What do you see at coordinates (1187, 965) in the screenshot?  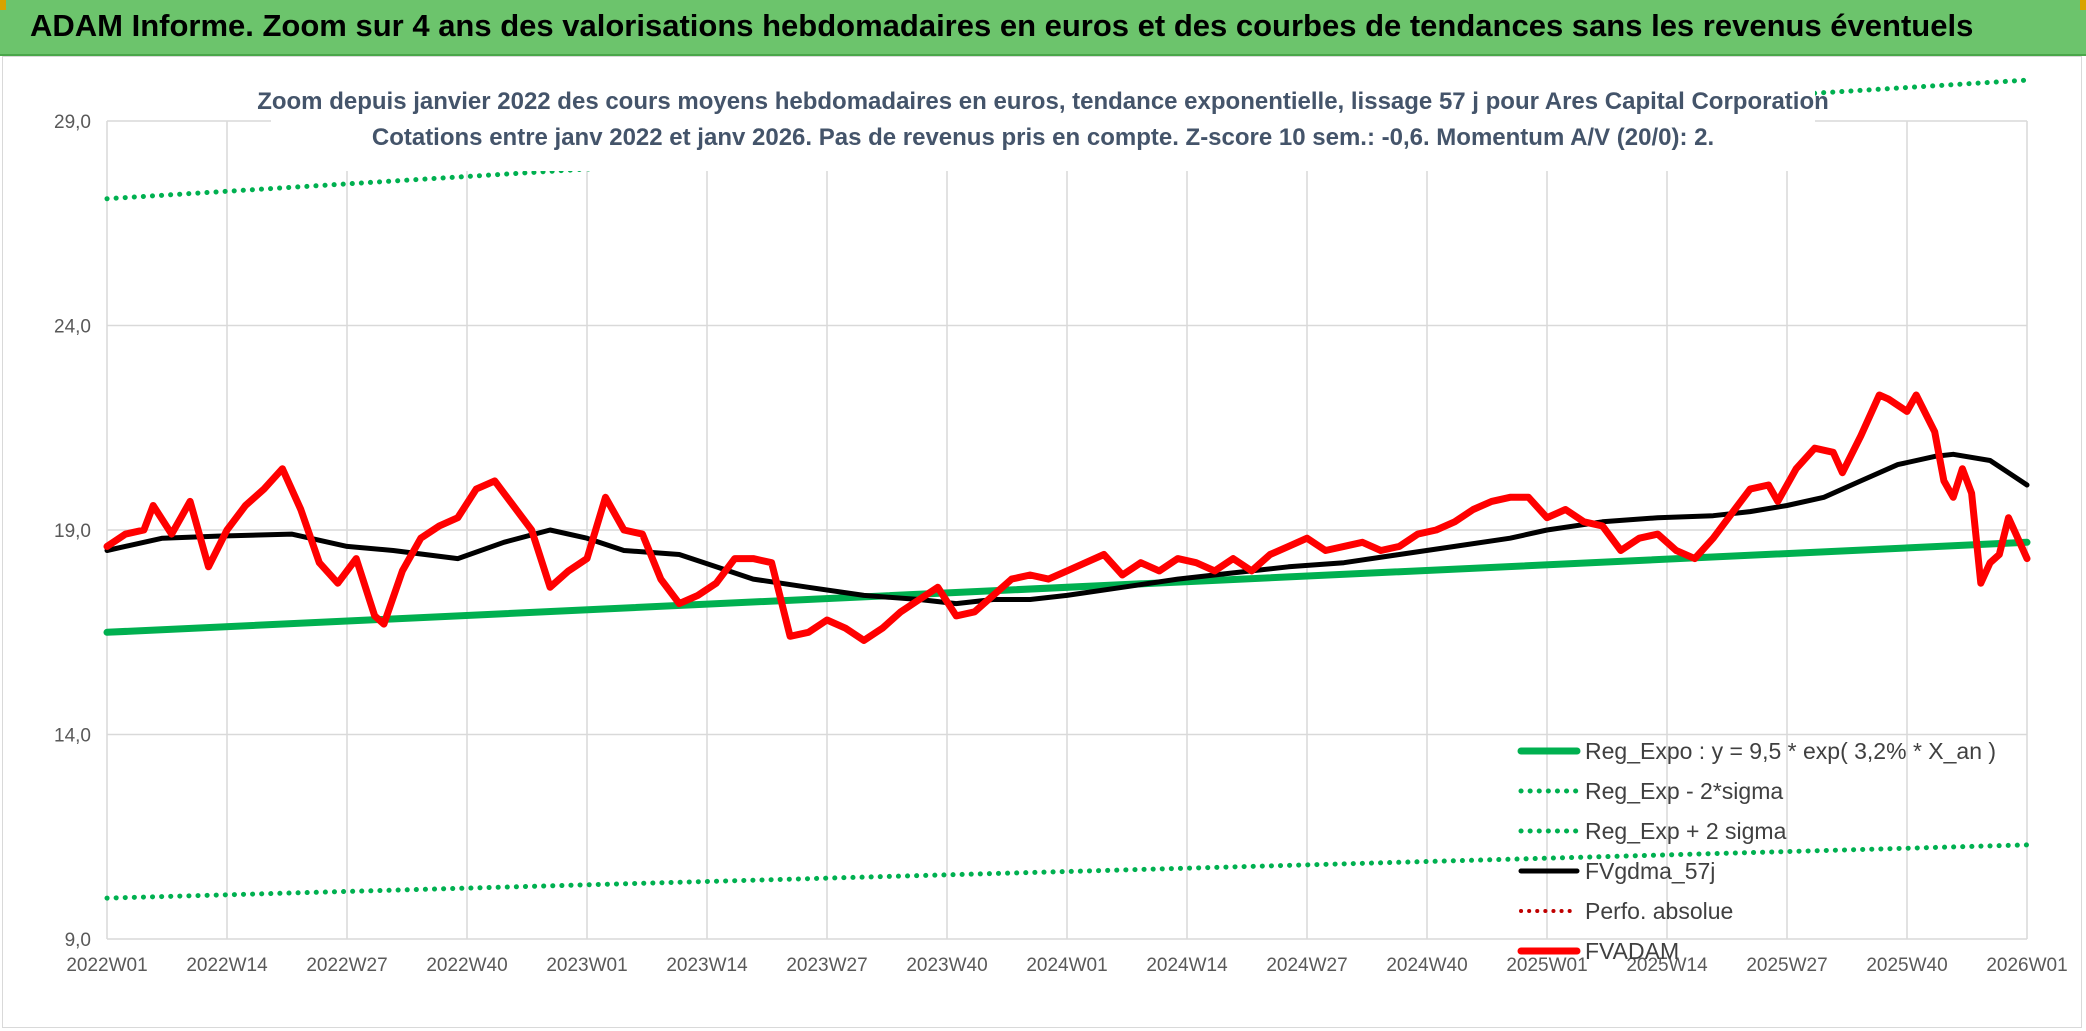 I see `x-tick-label: 2024W14` at bounding box center [1187, 965].